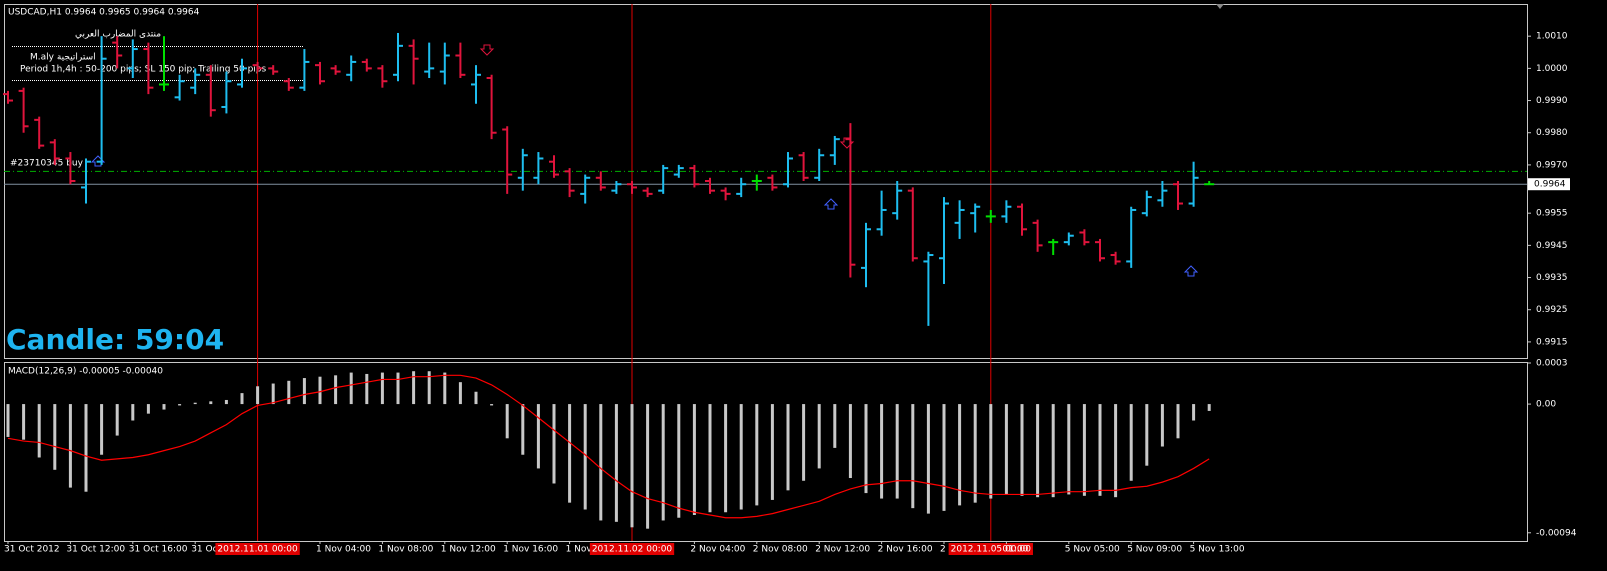 The width and height of the screenshot is (1607, 571). What do you see at coordinates (1552, 37) in the screenshot?
I see `y-tick-label: 1.0010` at bounding box center [1552, 37].